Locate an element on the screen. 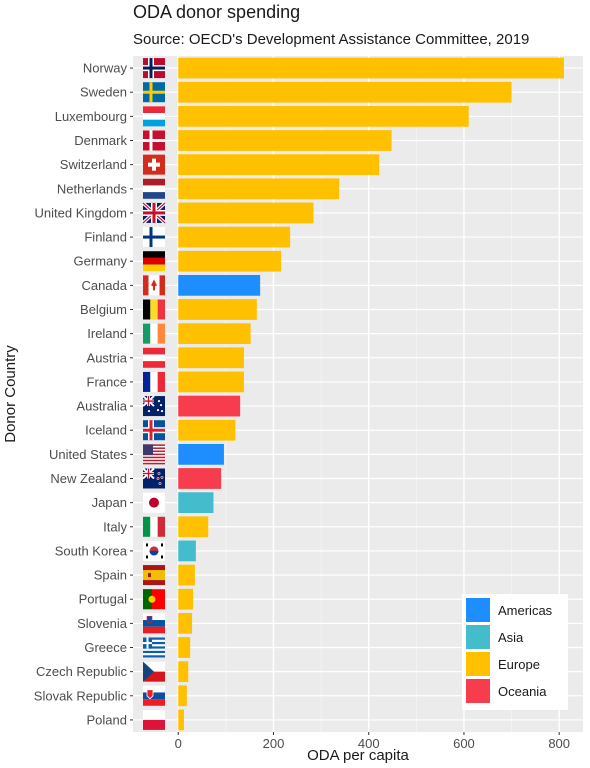  x-tick-label: 800 is located at coordinates (559, 743).